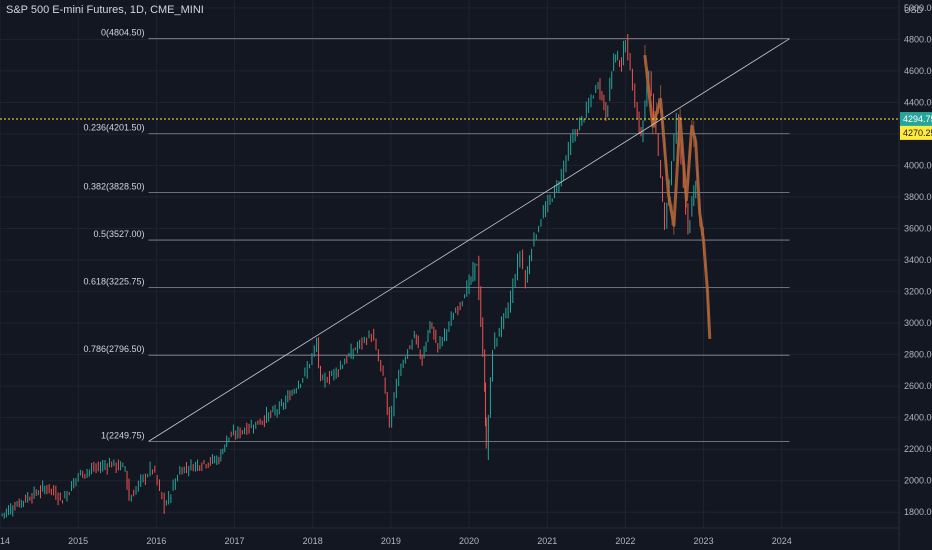  Describe the element at coordinates (918, 292) in the screenshot. I see `y-tick-label: 3200.00` at that location.